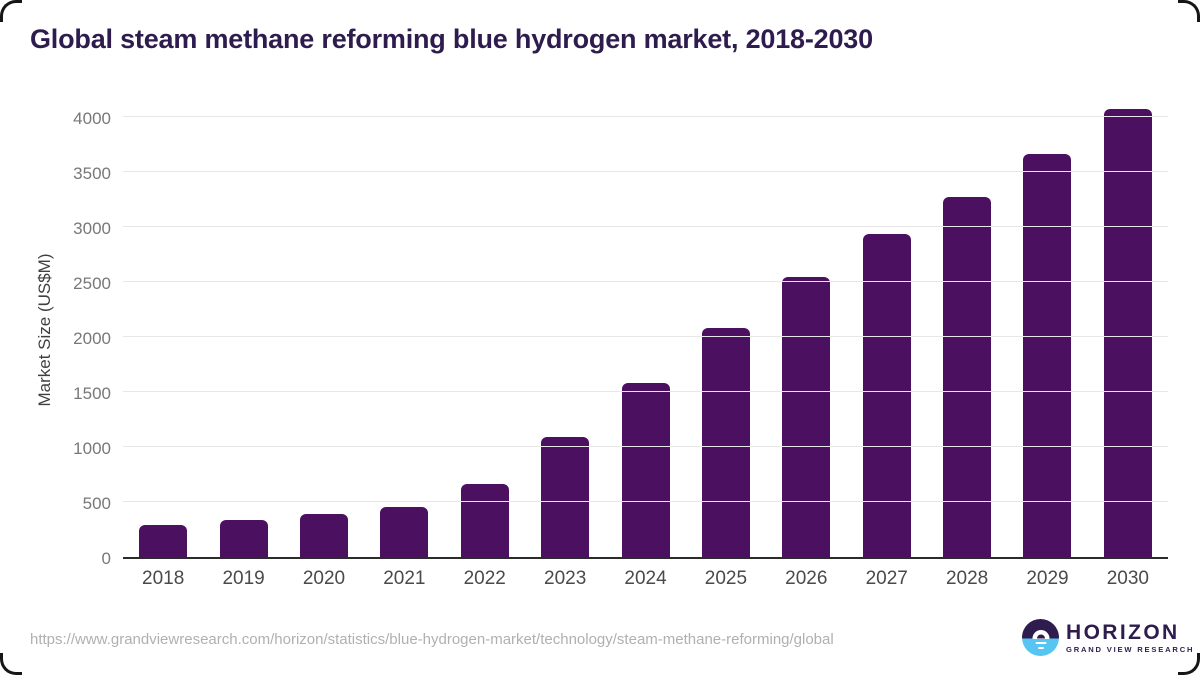 This screenshot has height=675, width=1200. I want to click on rounded-corner-border-bottom-right, so click(1189, 664).